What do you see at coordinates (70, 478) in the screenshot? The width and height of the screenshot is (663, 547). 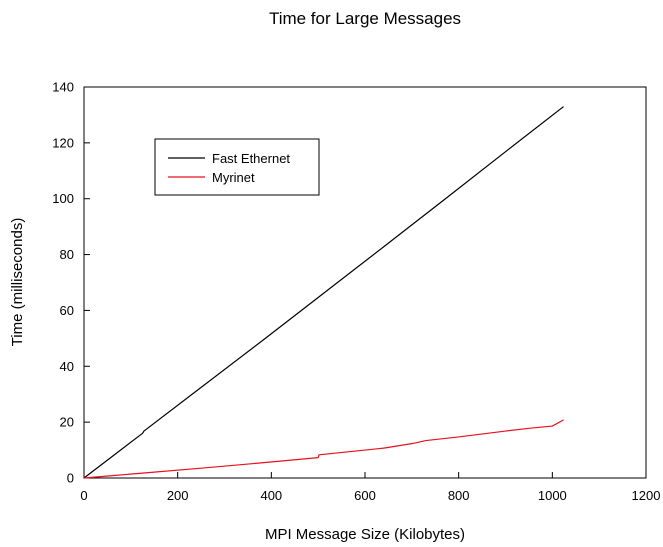 I see `y-tick-label: 0` at bounding box center [70, 478].